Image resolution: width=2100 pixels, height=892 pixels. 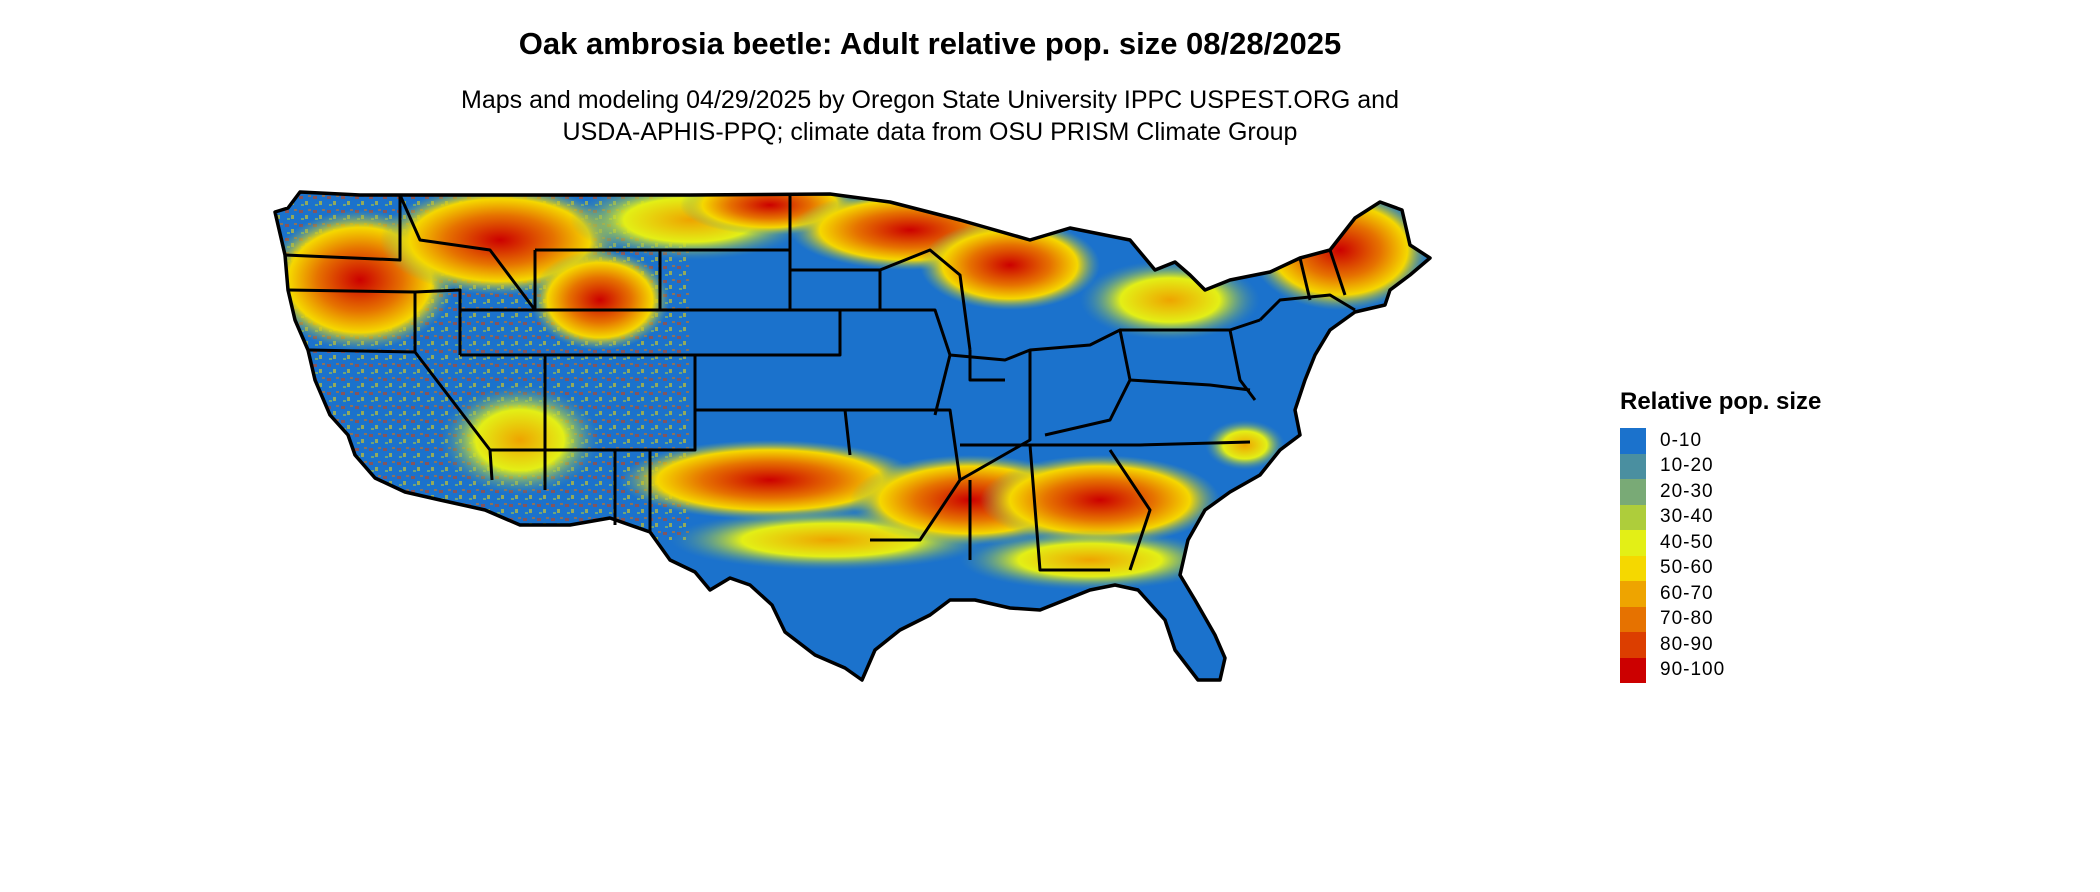 I want to click on legend-item: 50-60, so click(x=1720, y=568).